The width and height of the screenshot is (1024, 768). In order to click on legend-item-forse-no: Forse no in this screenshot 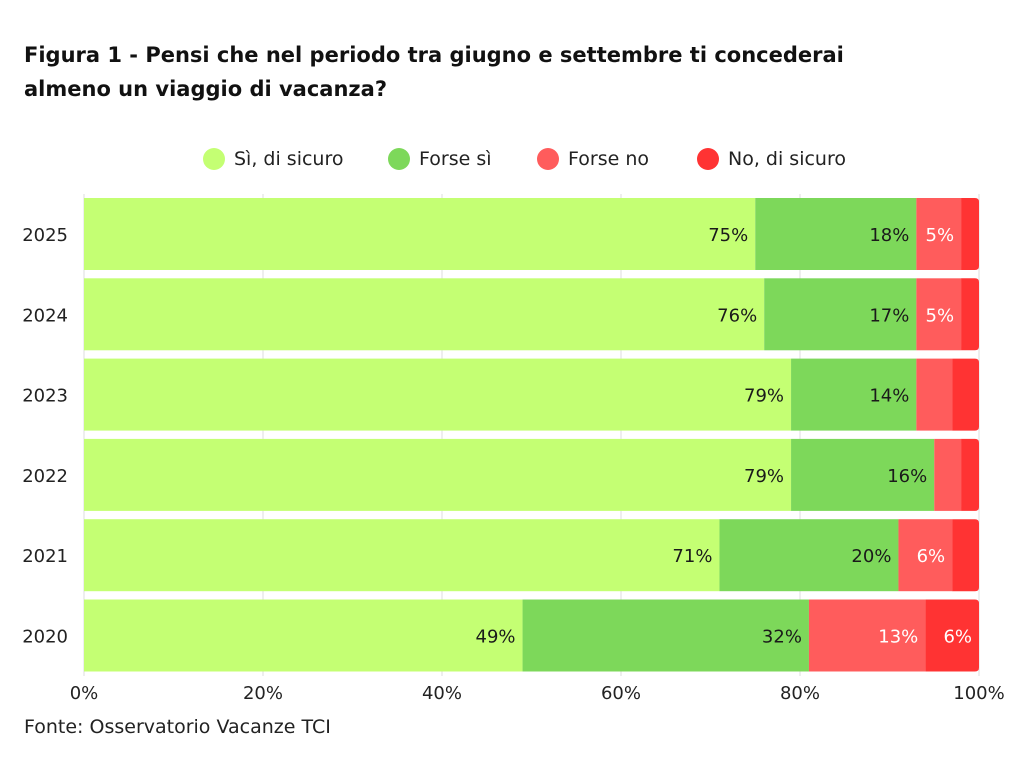, I will do `click(593, 159)`.